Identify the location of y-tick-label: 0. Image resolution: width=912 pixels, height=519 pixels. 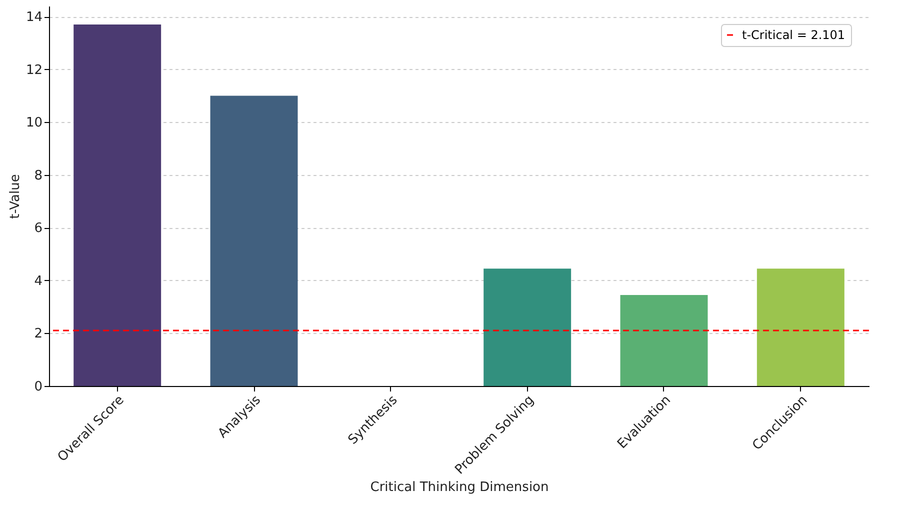
(38, 387).